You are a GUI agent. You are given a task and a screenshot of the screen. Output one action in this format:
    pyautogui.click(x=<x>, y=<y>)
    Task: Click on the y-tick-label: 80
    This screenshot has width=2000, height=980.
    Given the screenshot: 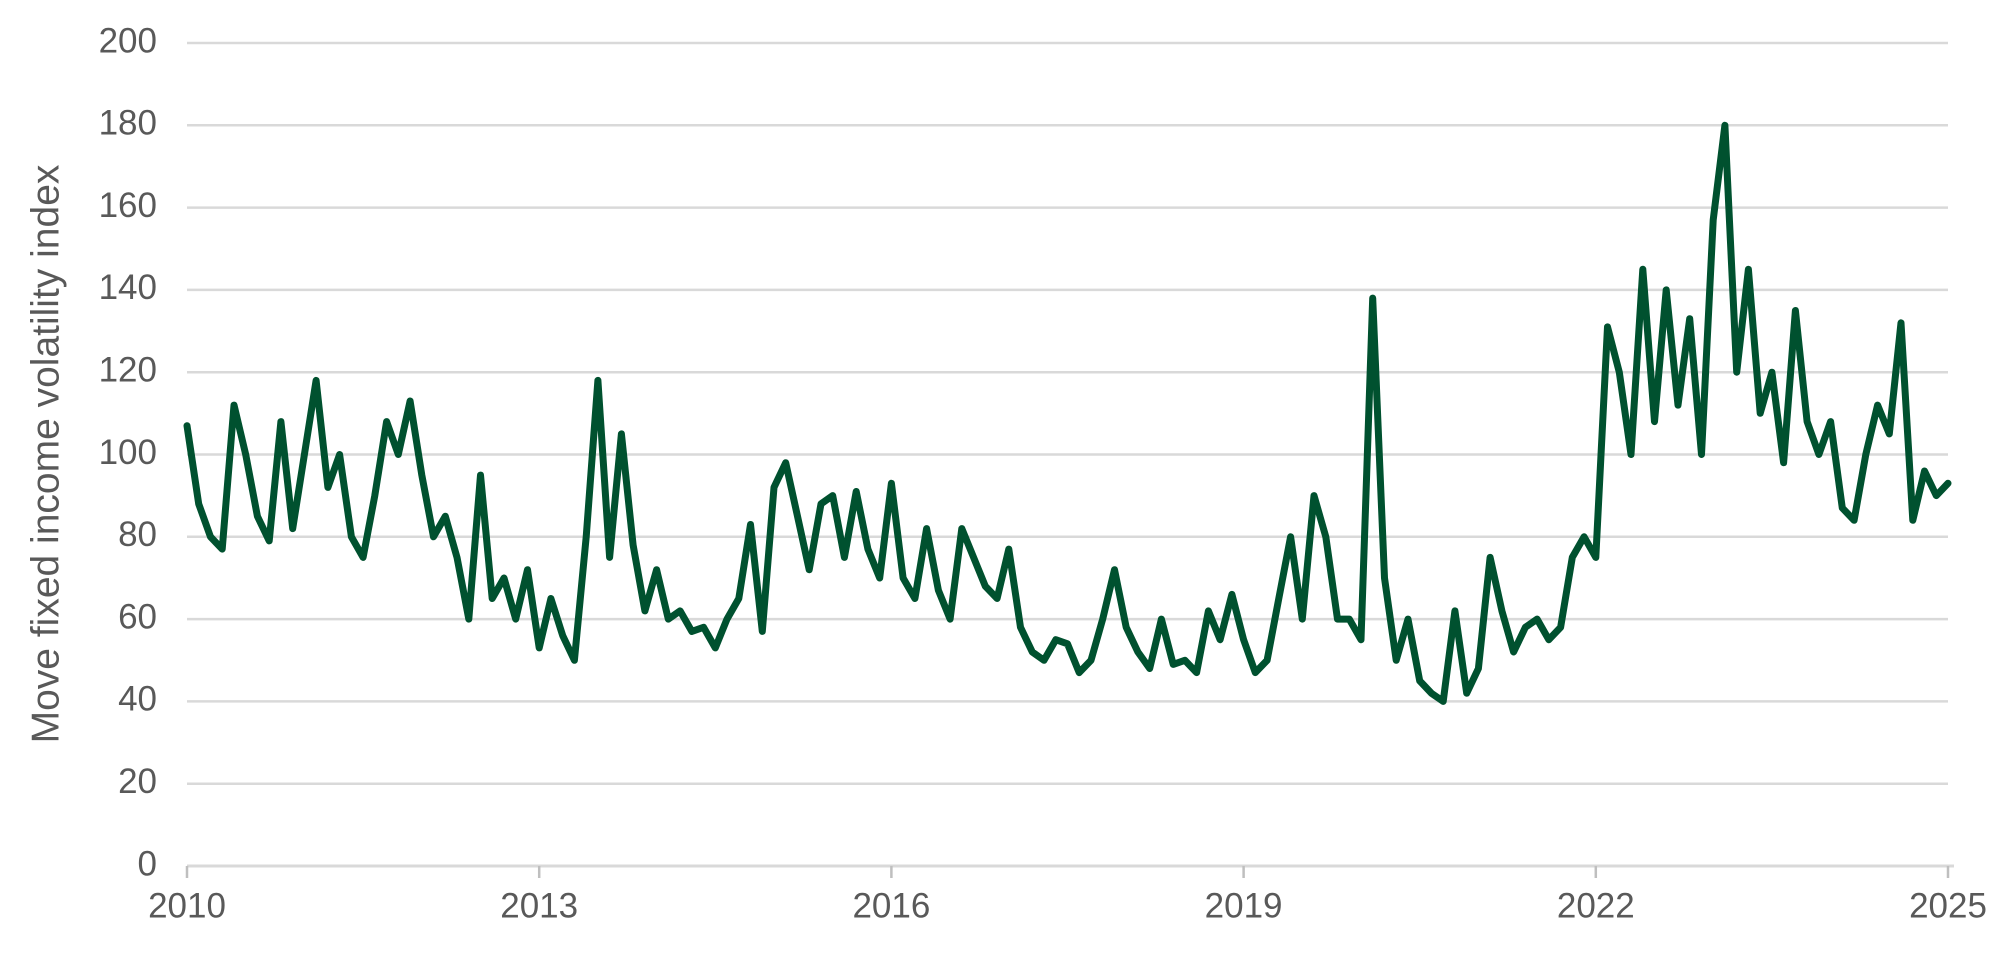 What is the action you would take?
    pyautogui.click(x=137, y=534)
    